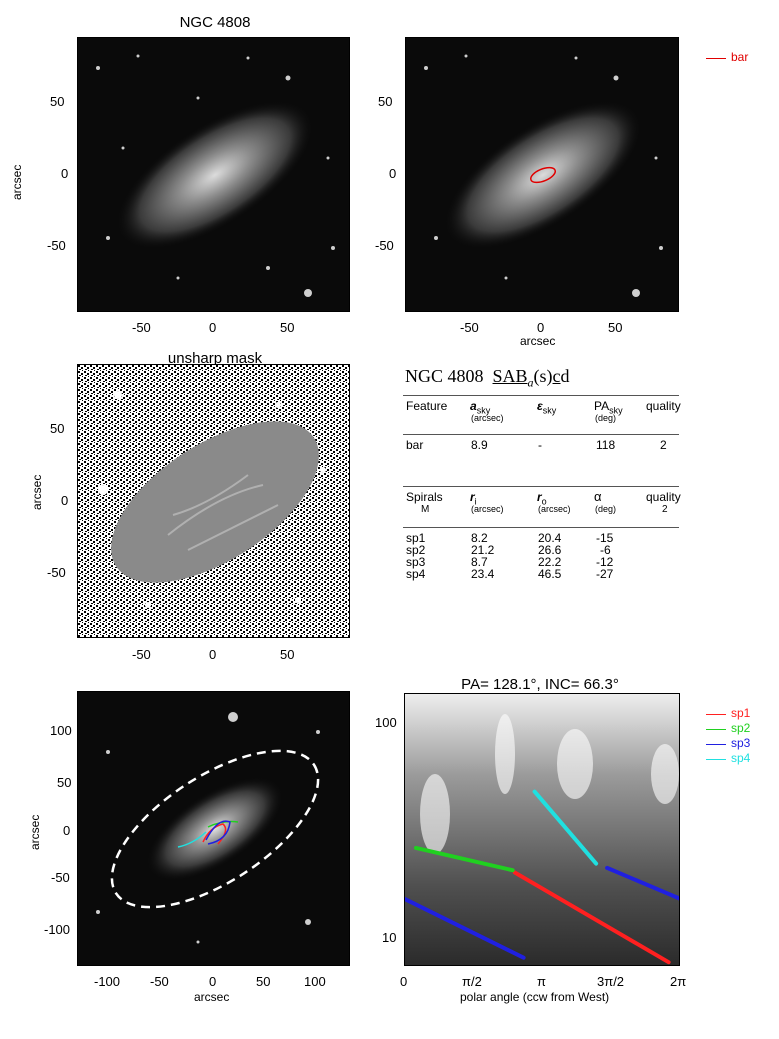 This screenshot has height=1039, width=779. I want to click on unsharp-render, so click(213, 501).